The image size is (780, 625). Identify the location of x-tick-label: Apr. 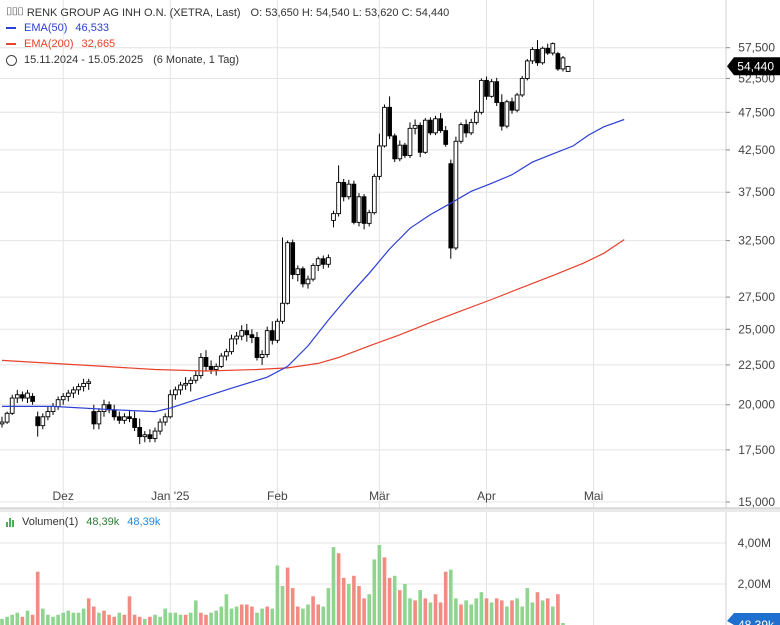
(486, 496).